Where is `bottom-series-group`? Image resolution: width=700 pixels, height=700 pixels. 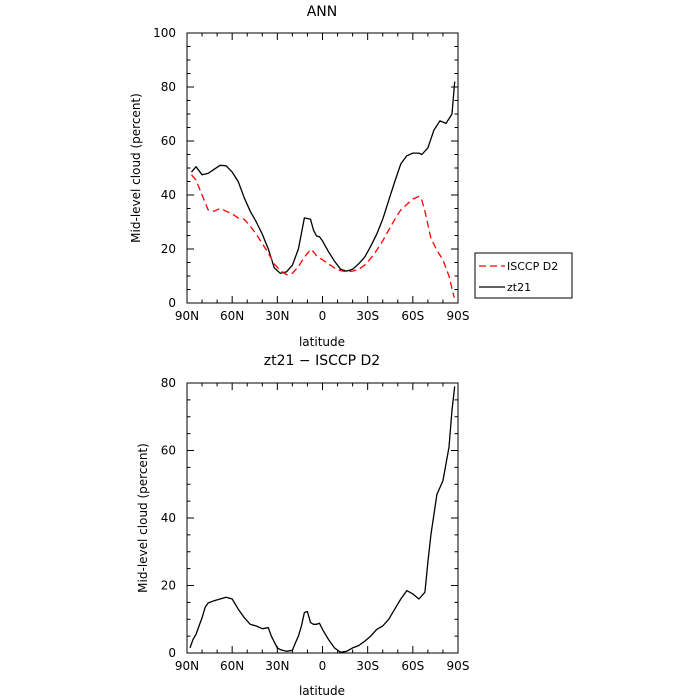
bottom-series-group is located at coordinates (322, 519).